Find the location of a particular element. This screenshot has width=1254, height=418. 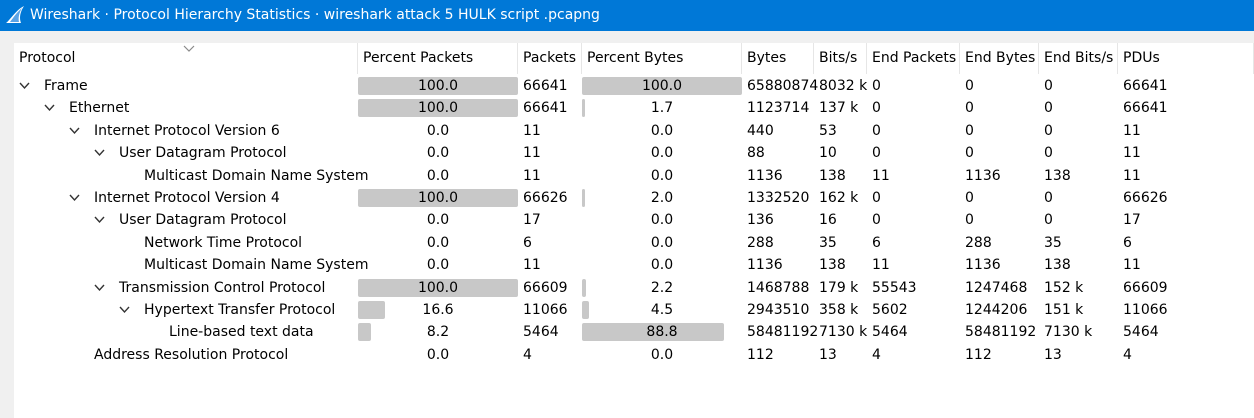

bytes-cell: 58481192 is located at coordinates (783, 332).